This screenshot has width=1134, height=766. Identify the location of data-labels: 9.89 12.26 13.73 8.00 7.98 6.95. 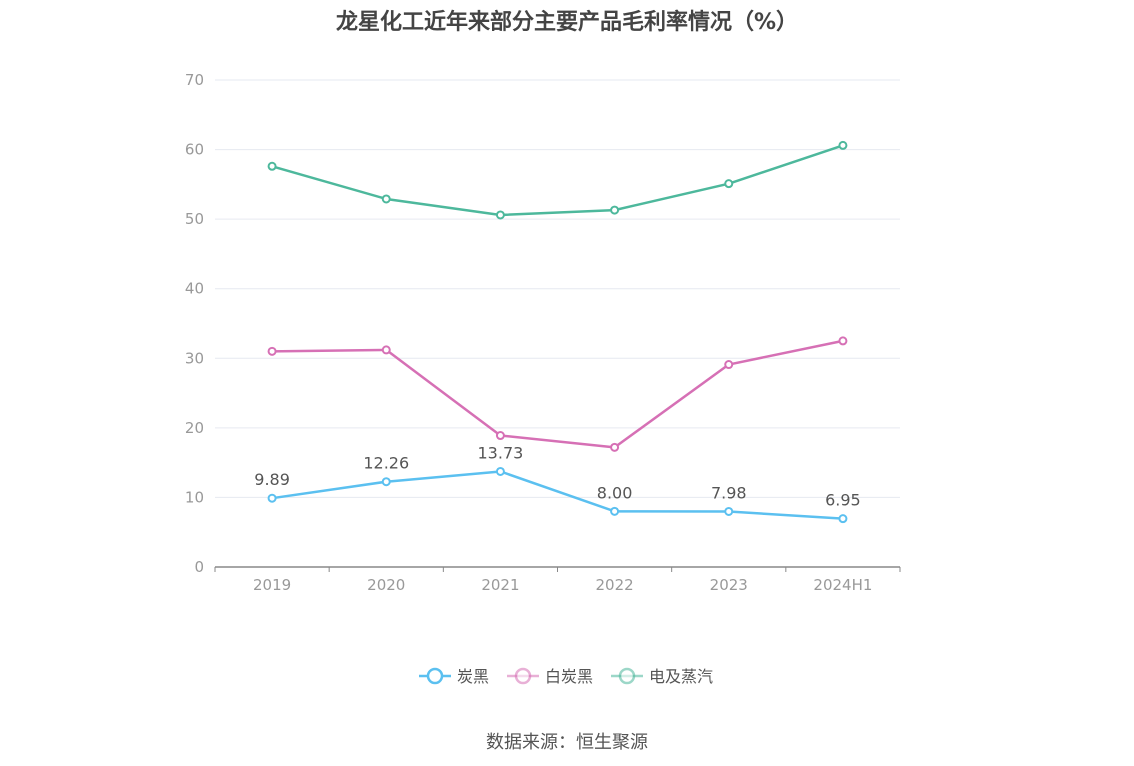
(557, 476).